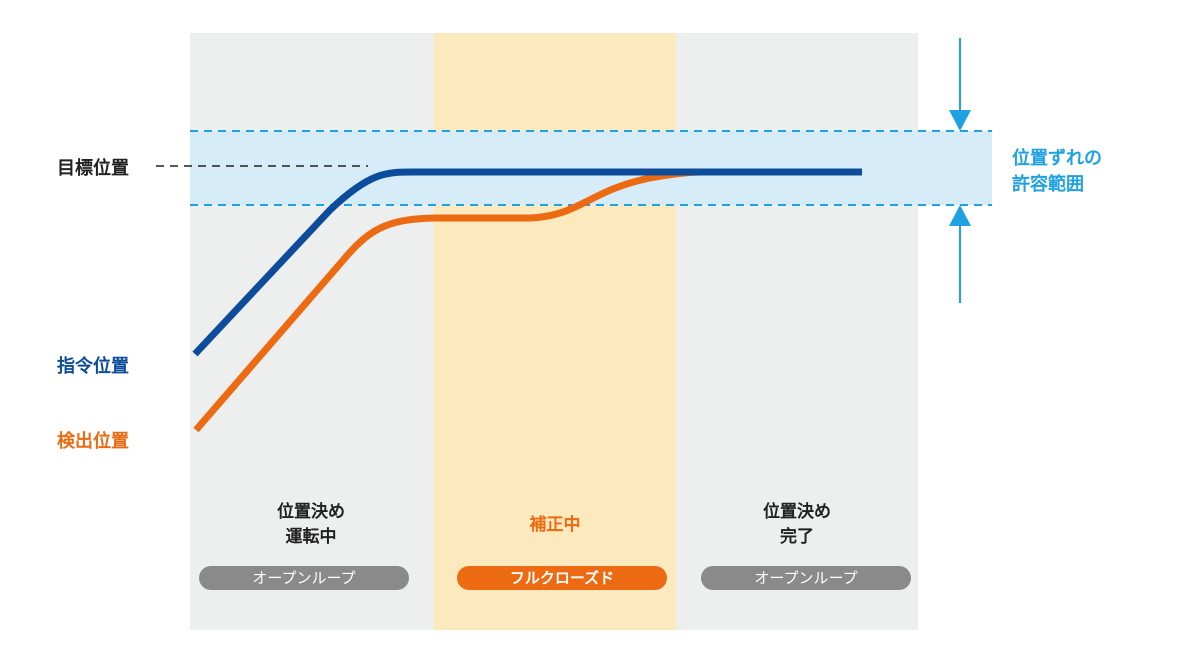 The width and height of the screenshot is (1183, 664). Describe the element at coordinates (93, 366) in the screenshot. I see `command-position-label: 指令位置` at that location.